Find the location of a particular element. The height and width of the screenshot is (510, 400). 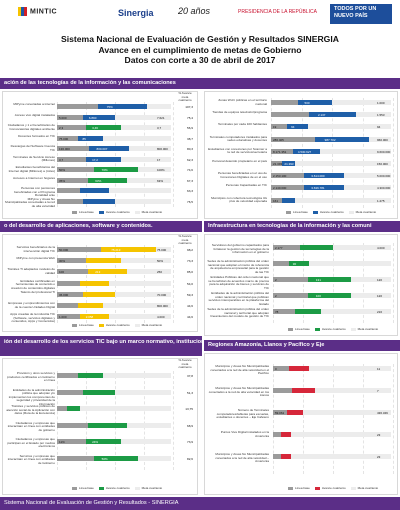

base-value: 11% is located at coordinates (62, 442).